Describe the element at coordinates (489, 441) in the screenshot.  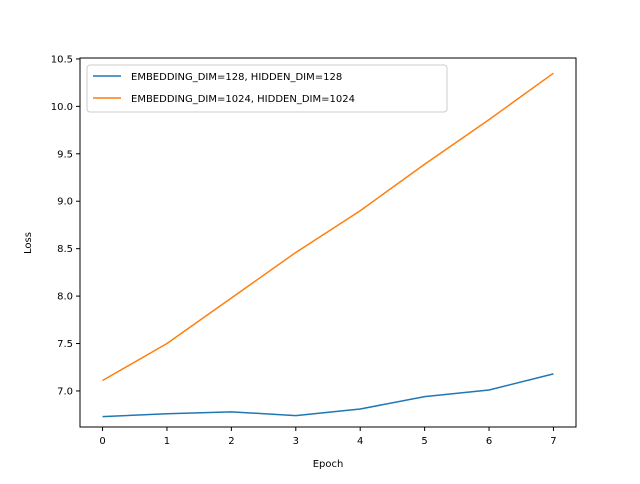
I see `x-tick-label: 6` at that location.